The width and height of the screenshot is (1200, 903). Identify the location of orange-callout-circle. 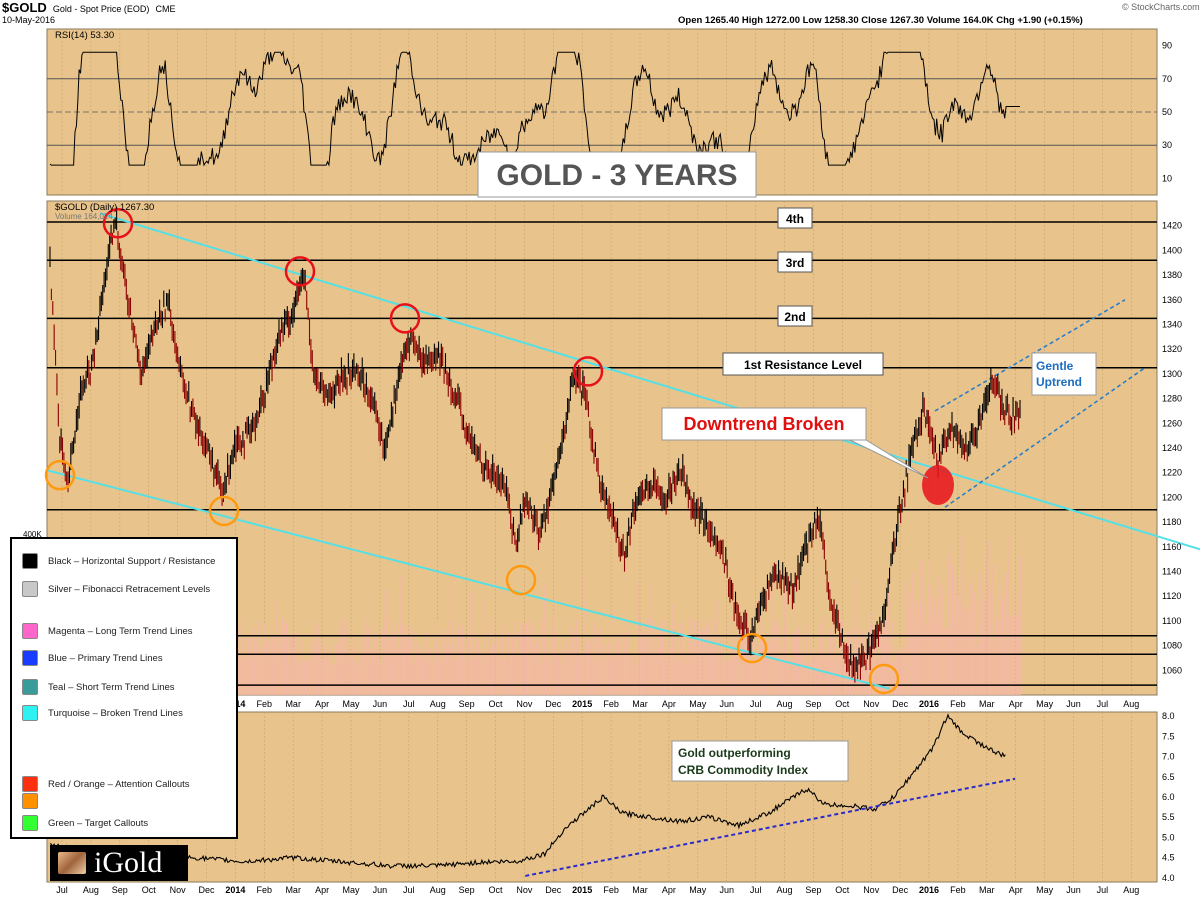
(60, 475).